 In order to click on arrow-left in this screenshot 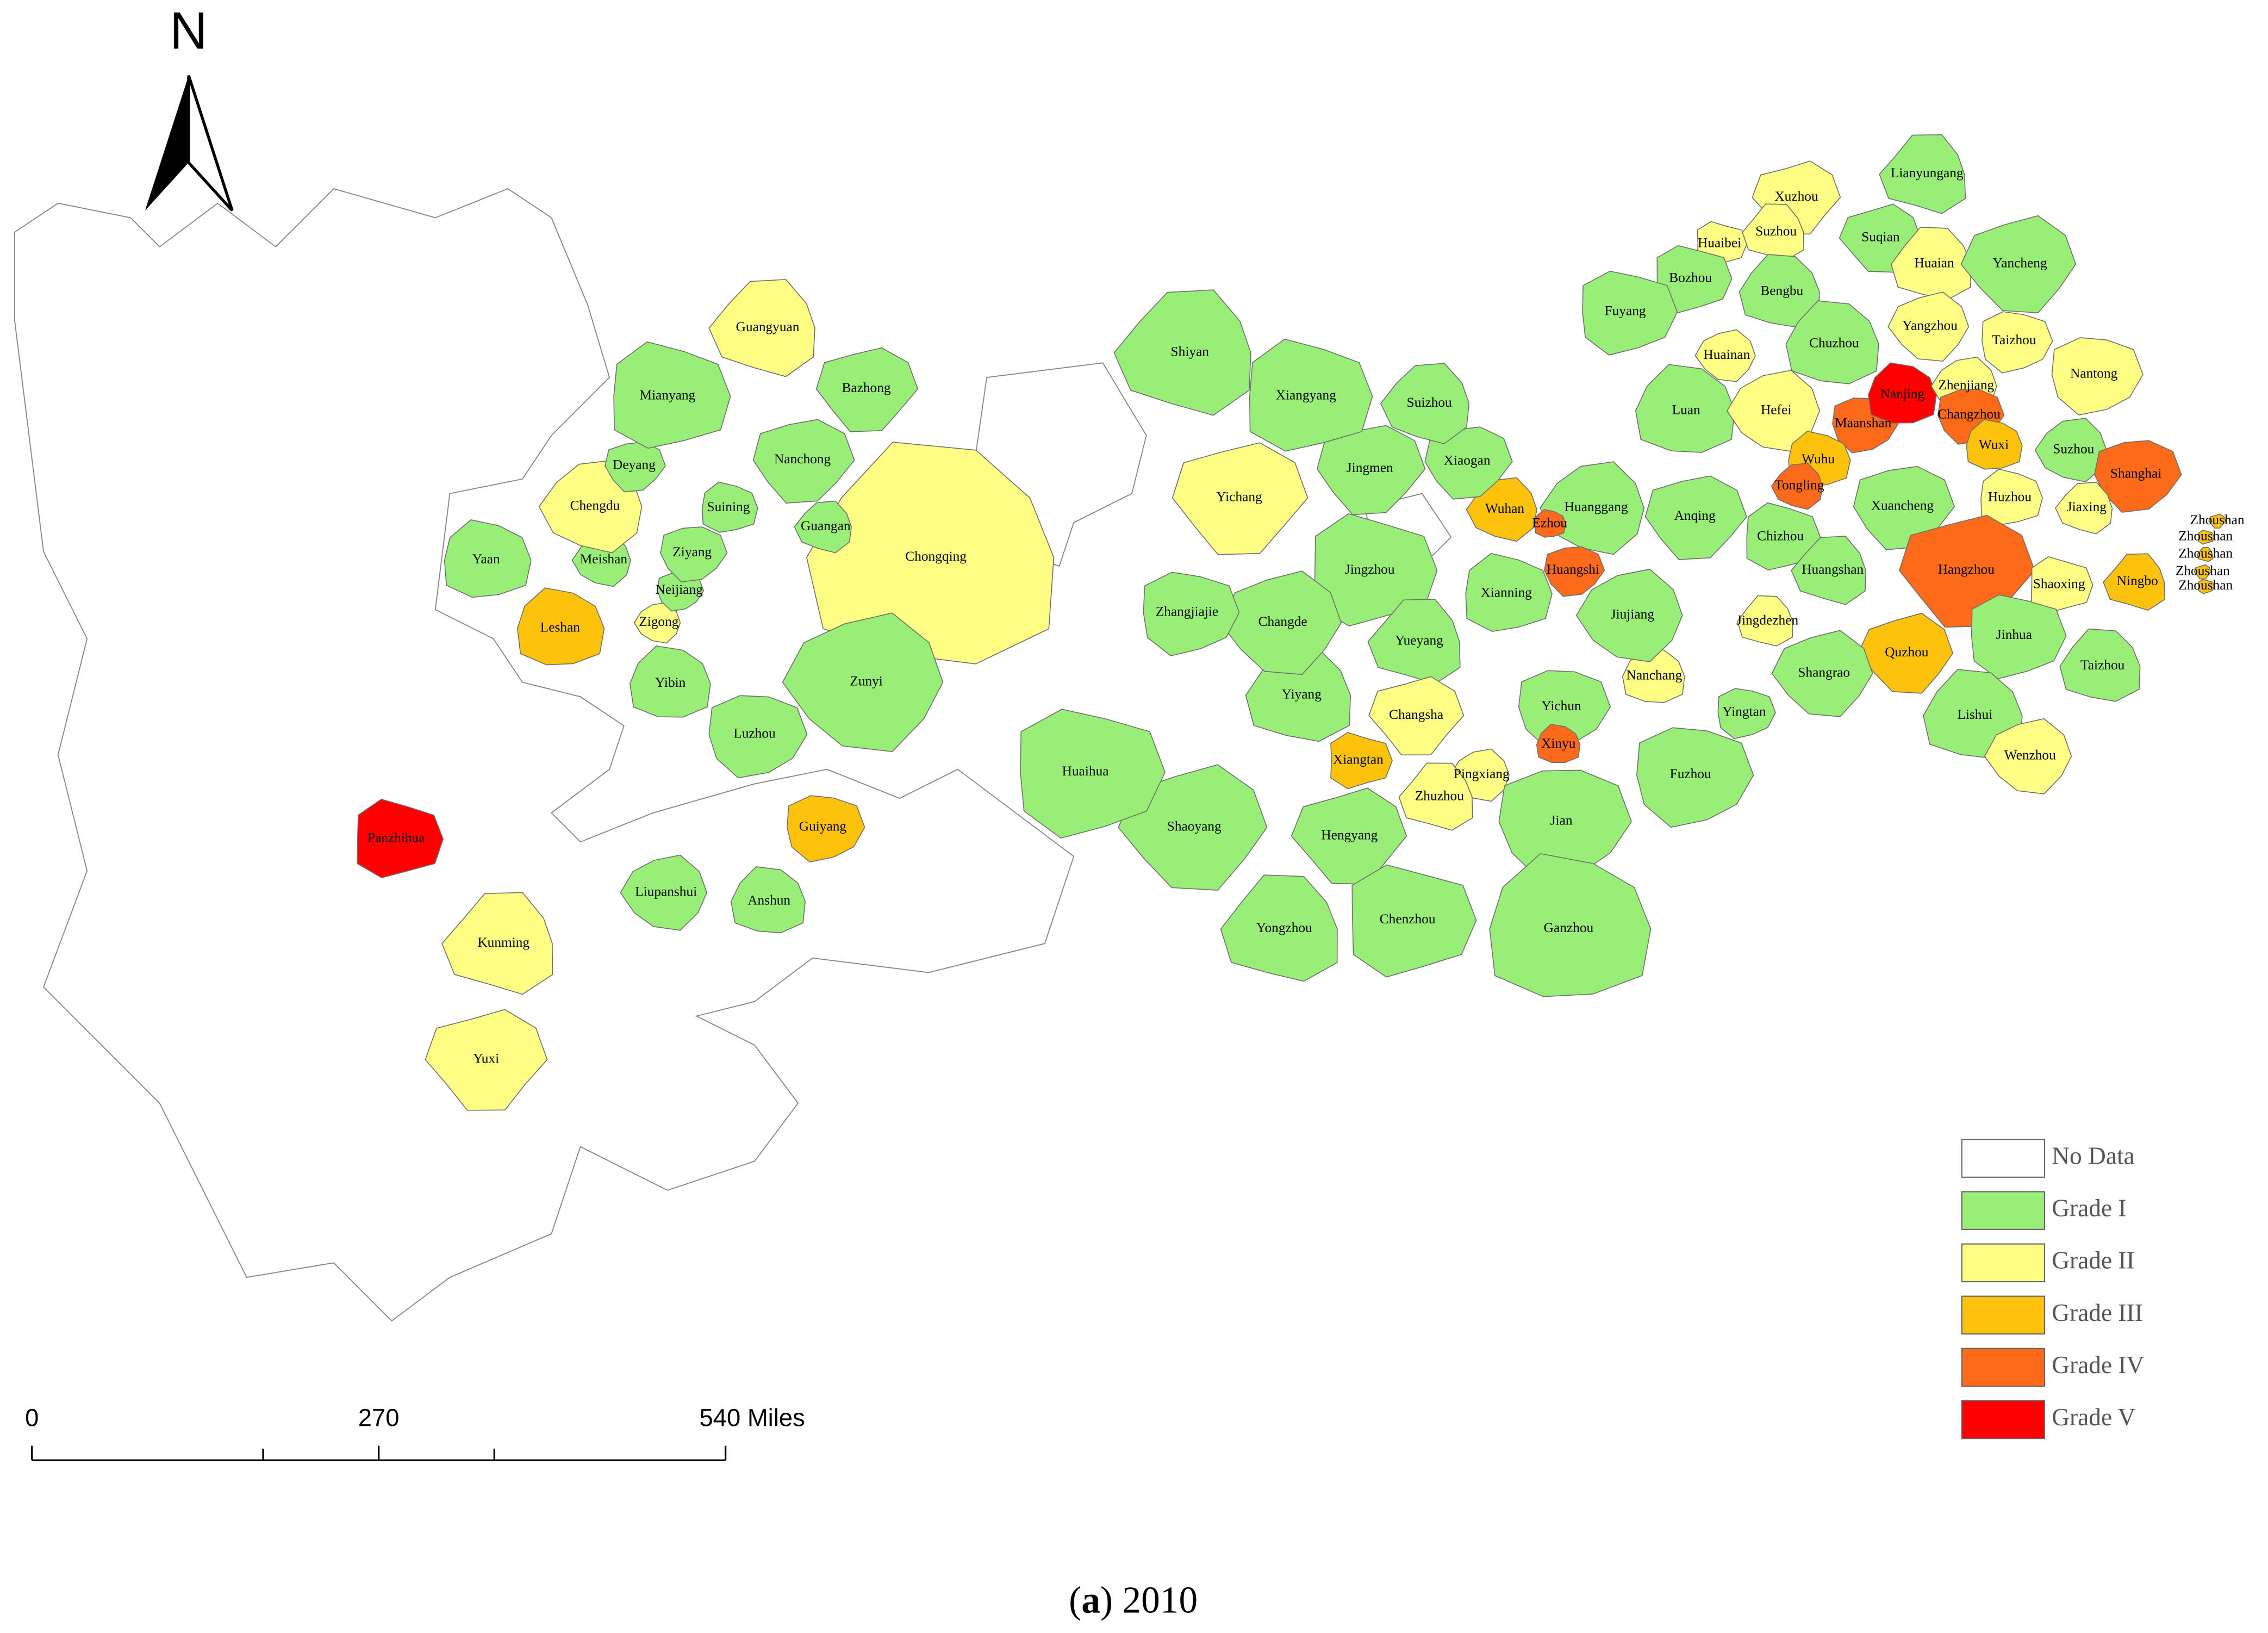, I will do `click(167, 143)`.